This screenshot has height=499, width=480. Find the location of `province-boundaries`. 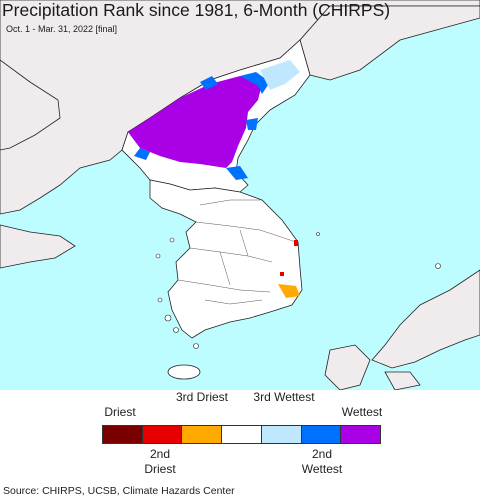

province-boundaries is located at coordinates (237, 252).